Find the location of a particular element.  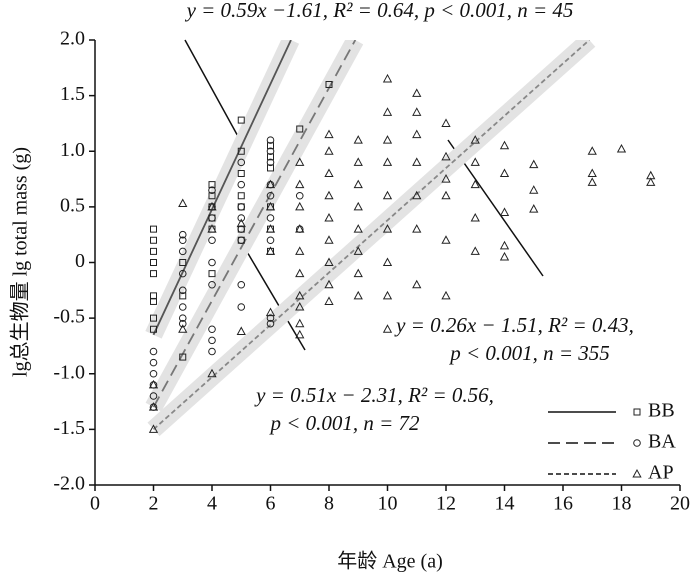

y-axis-label: lg总生物量 lg total mass (g) is located at coordinates (20, 262).